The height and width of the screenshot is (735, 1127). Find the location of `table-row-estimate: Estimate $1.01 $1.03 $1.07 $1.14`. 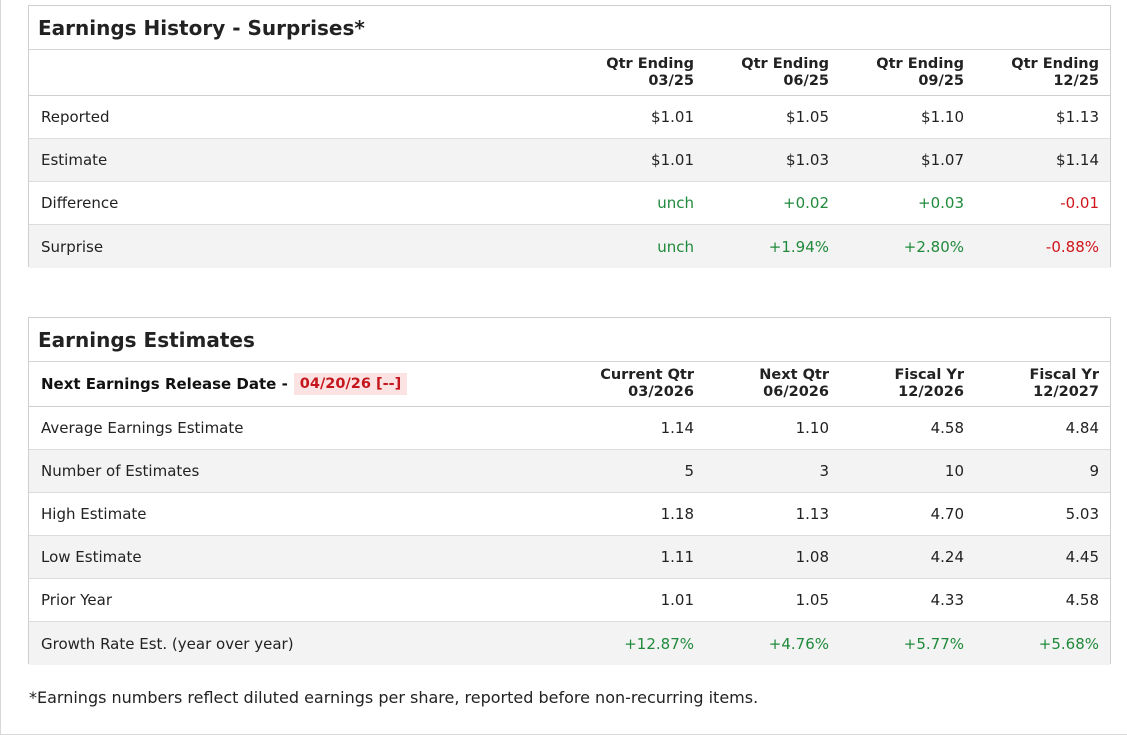

table-row-estimate: Estimate $1.01 $1.03 $1.07 $1.14 is located at coordinates (569, 160).